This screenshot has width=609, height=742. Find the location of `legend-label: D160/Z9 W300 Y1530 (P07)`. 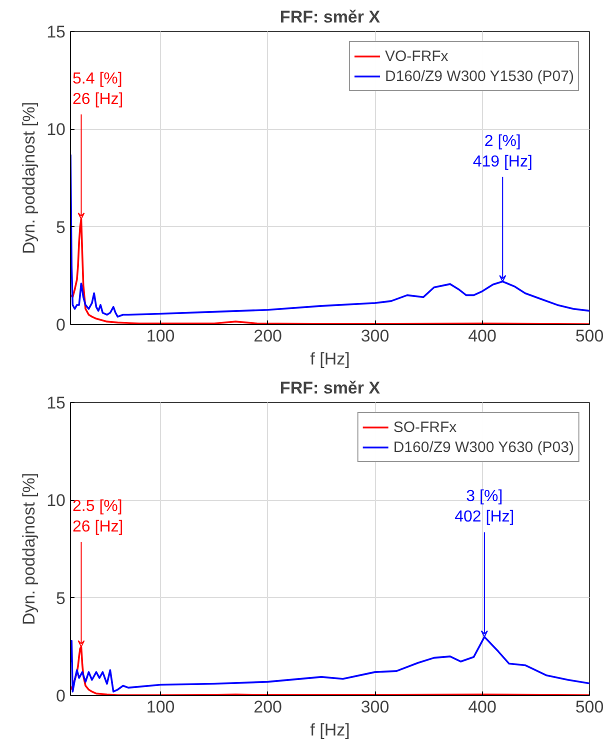

legend-label: D160/Z9 W300 Y1530 (P07) is located at coordinates (479, 76).